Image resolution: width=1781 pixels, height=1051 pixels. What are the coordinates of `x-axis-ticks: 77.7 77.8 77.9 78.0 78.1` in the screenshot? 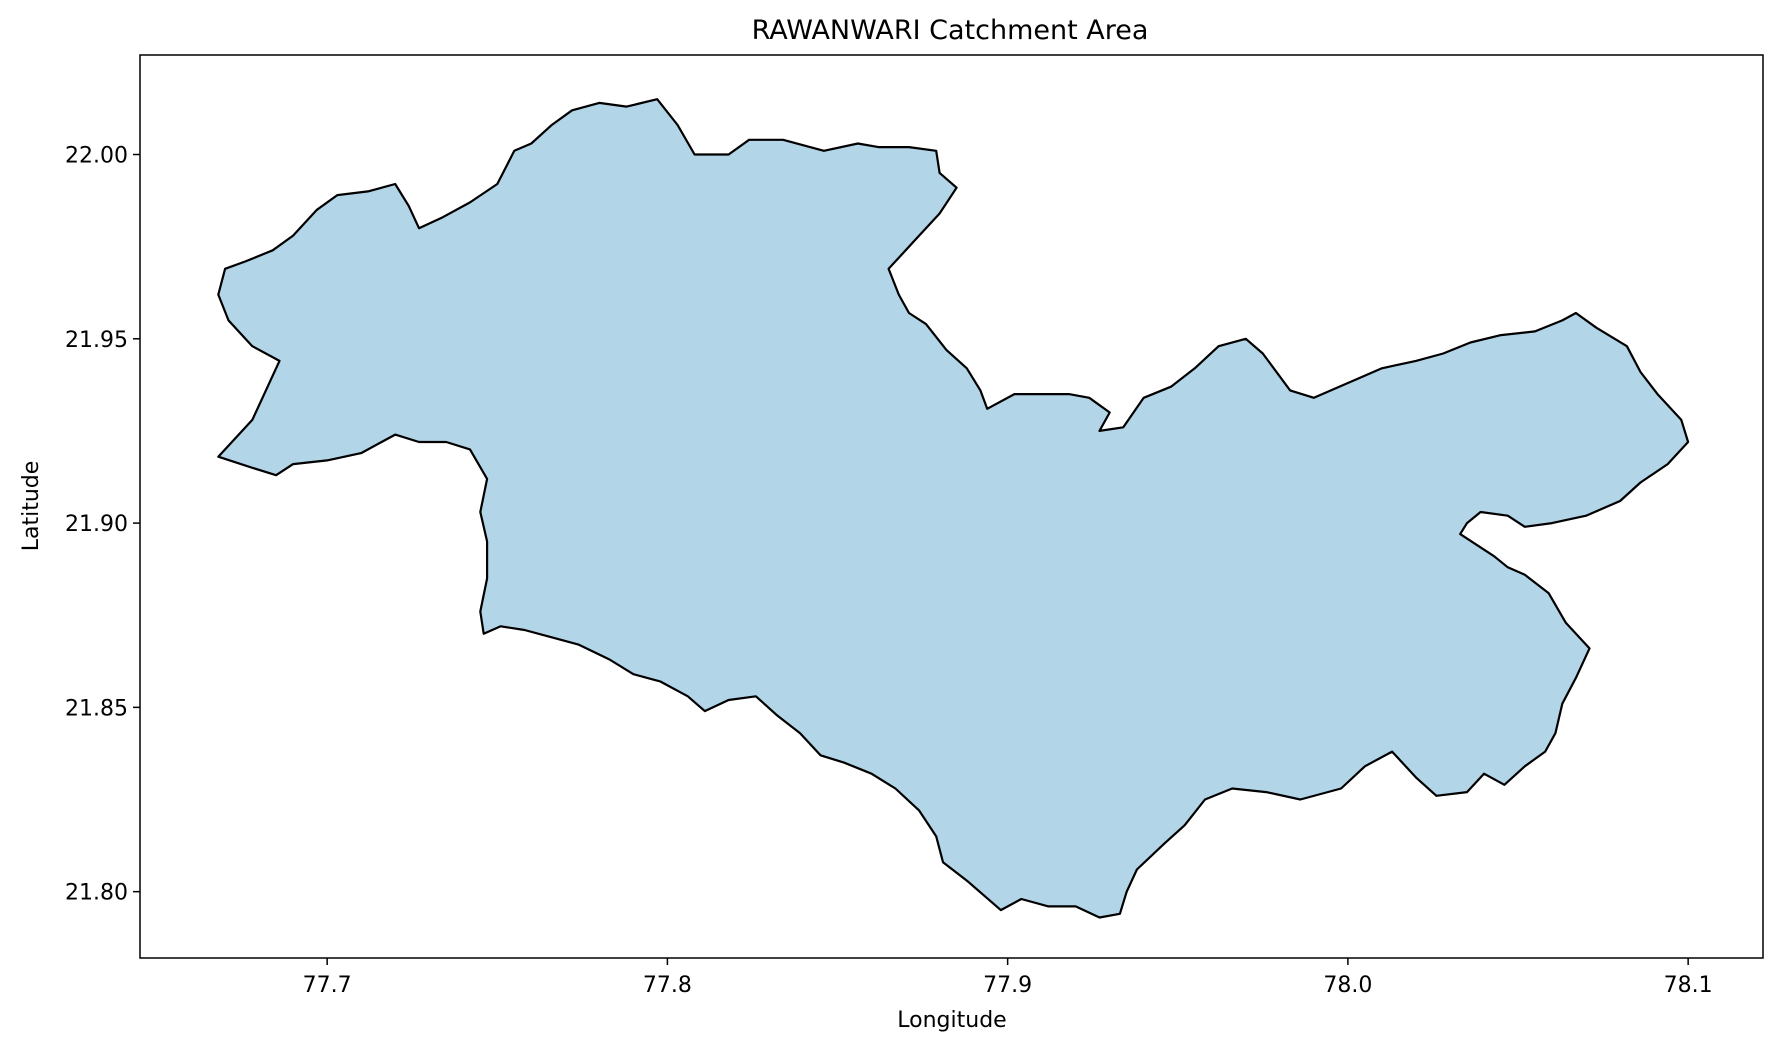 It's located at (1008, 978).